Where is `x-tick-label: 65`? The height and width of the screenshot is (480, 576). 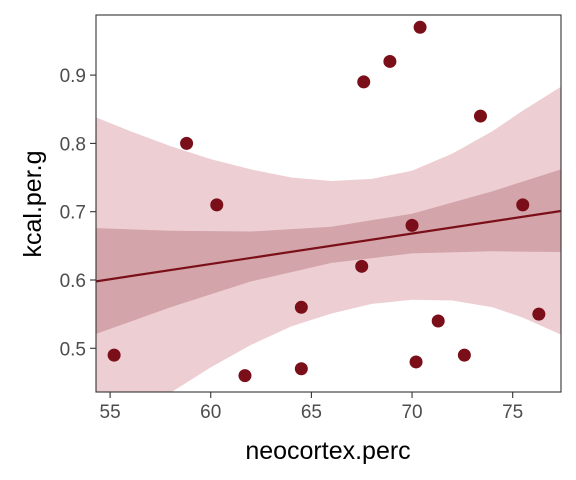 x-tick-label: 65 is located at coordinates (311, 412).